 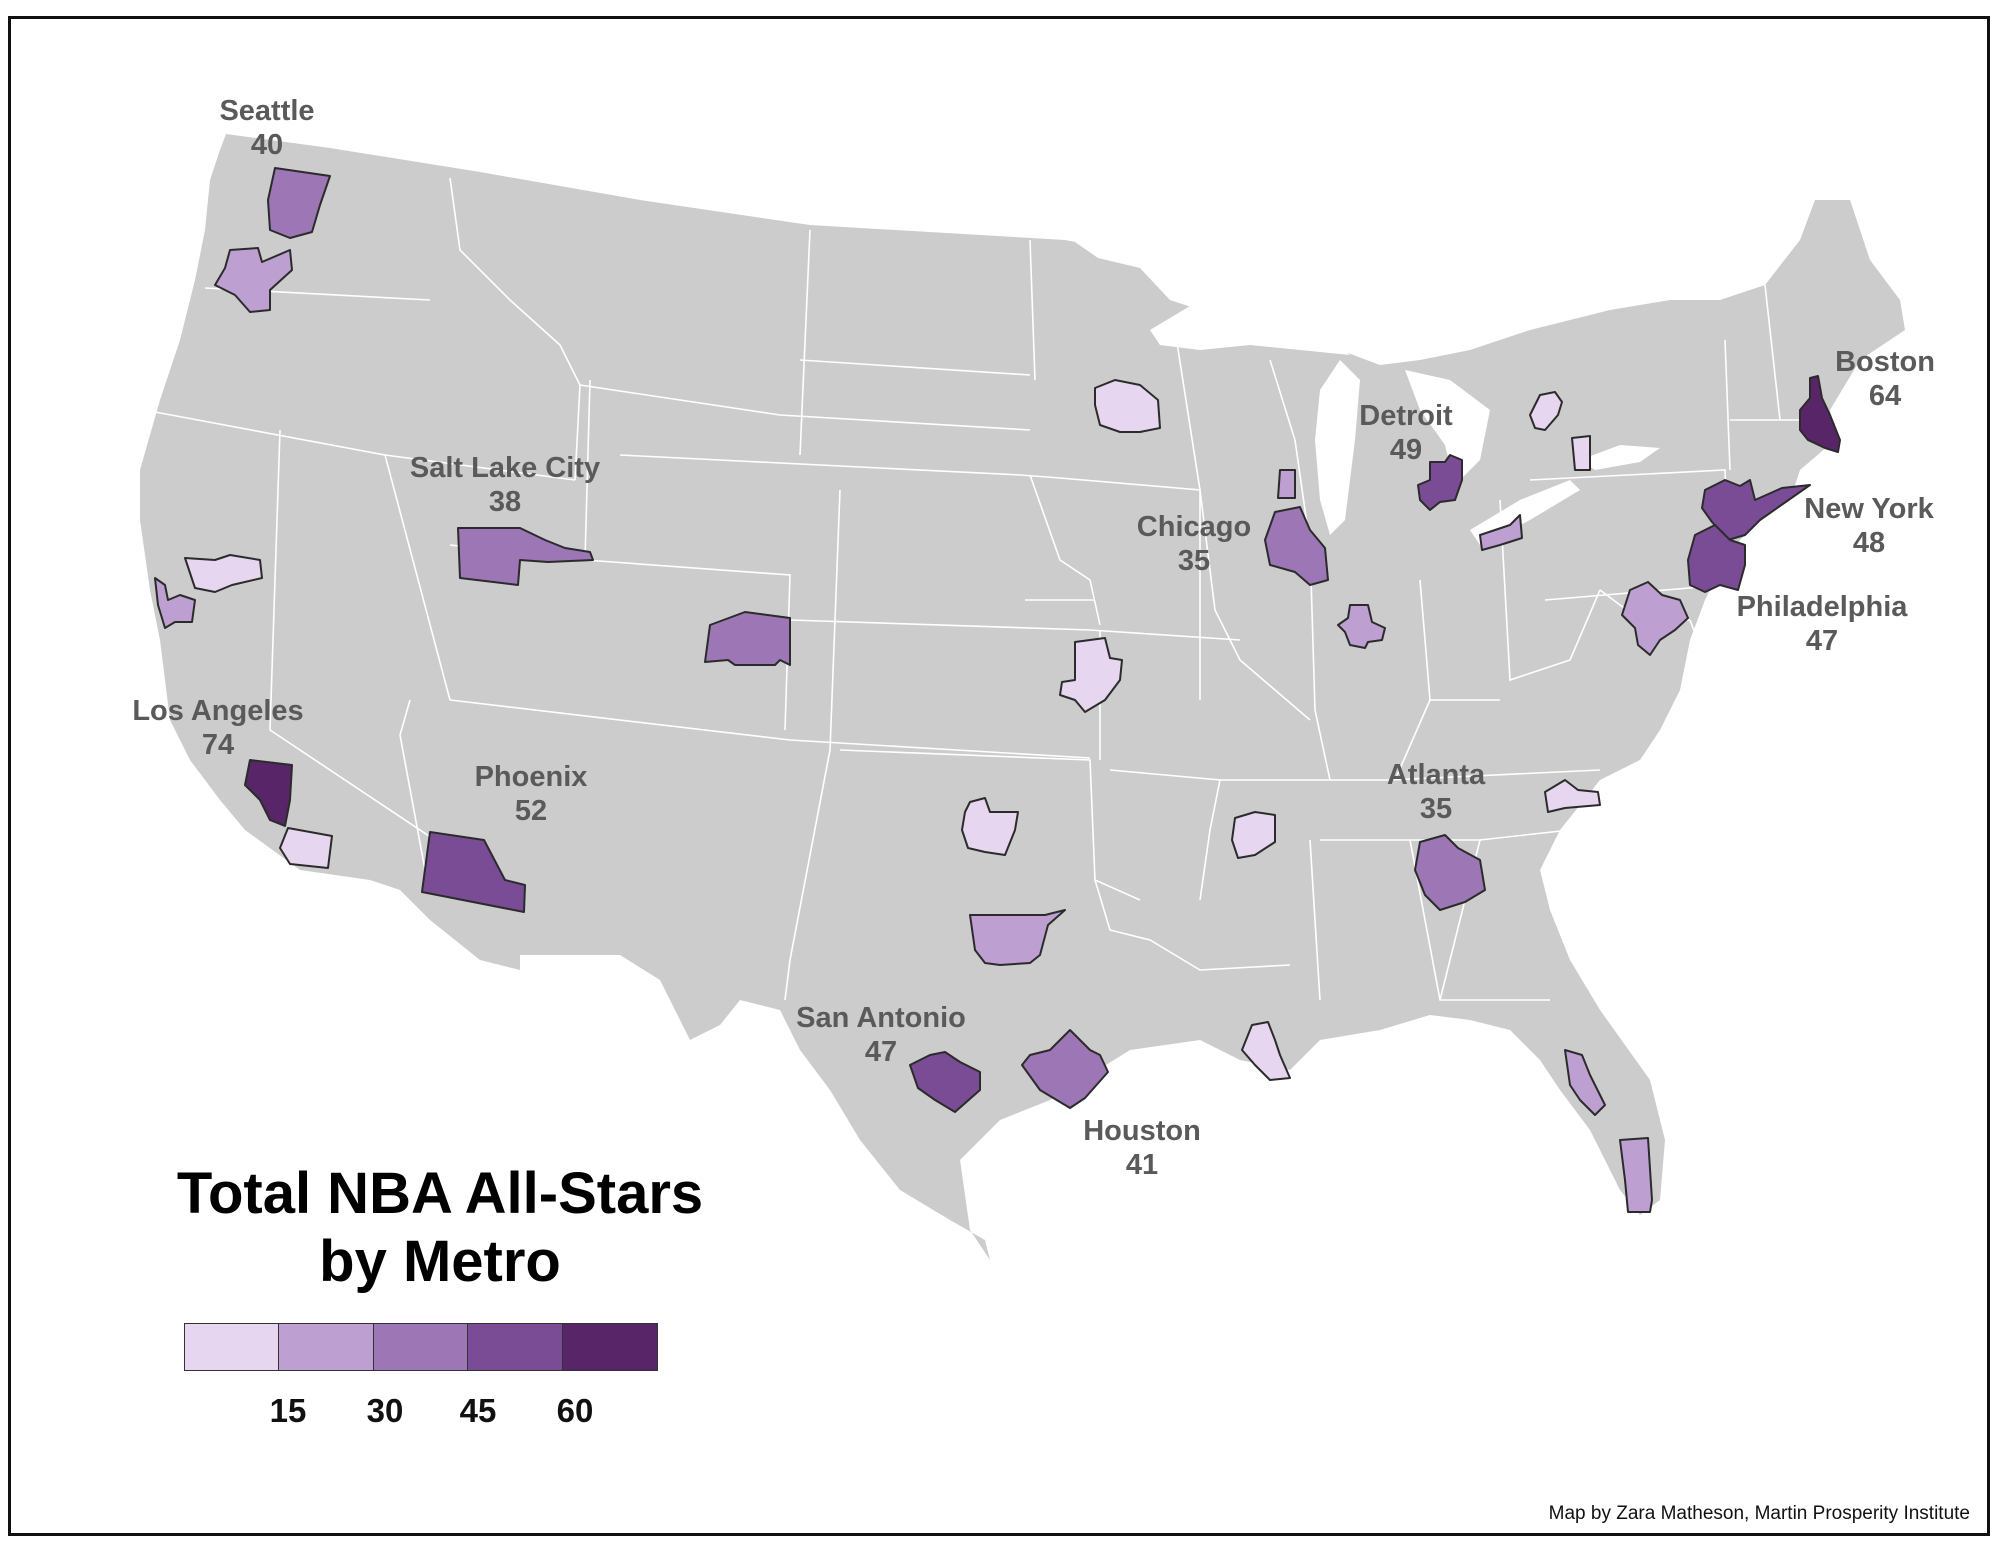 I want to click on metro-chicago, so click(x=1296, y=546).